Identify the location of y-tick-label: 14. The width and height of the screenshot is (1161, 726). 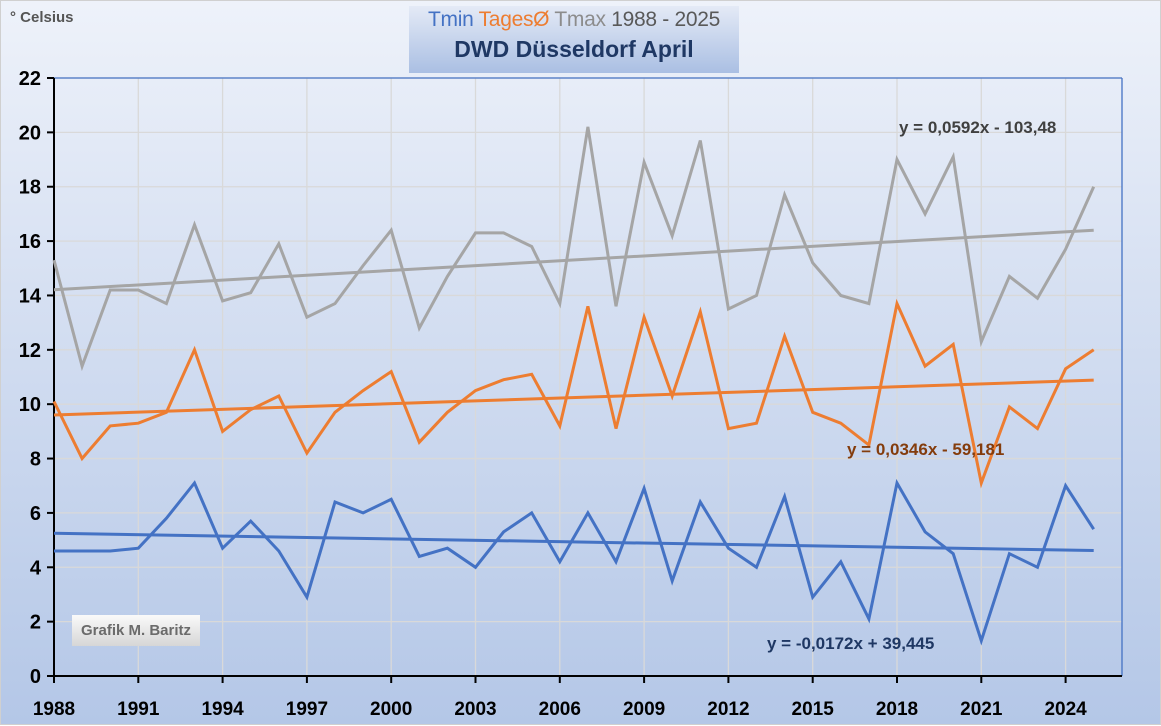
(30, 296).